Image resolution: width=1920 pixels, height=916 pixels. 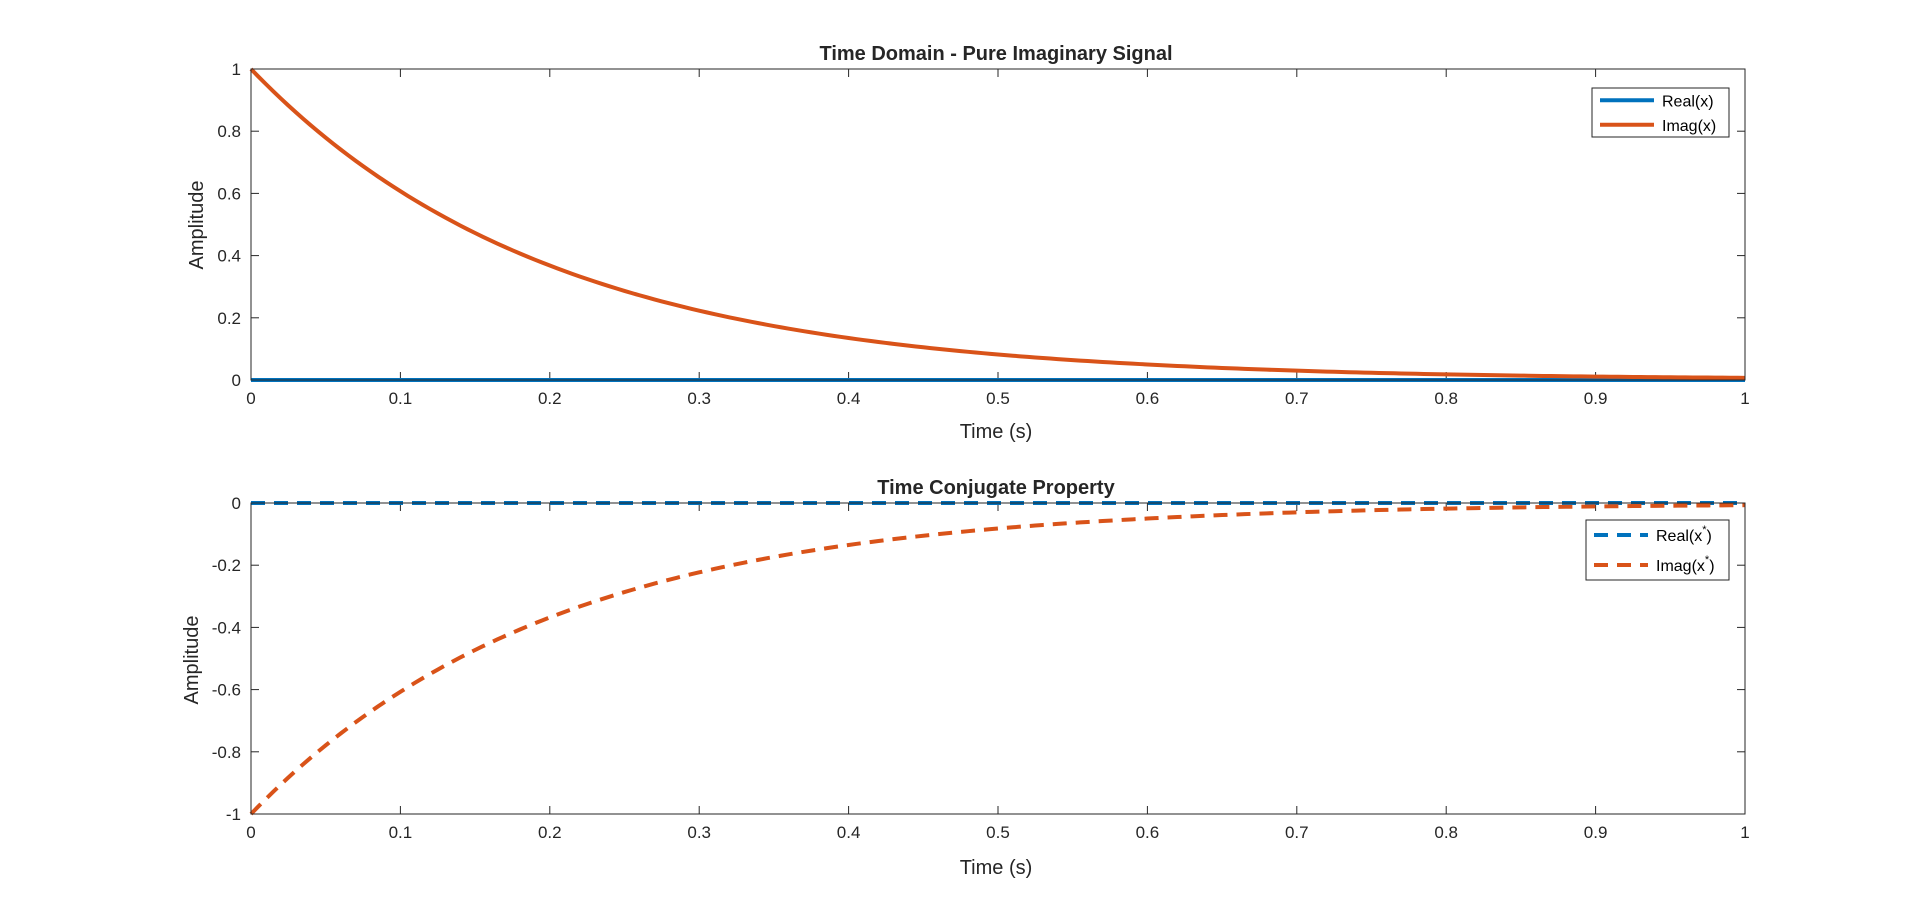 I want to click on legend-label: Real(x*), so click(x=1684, y=534).